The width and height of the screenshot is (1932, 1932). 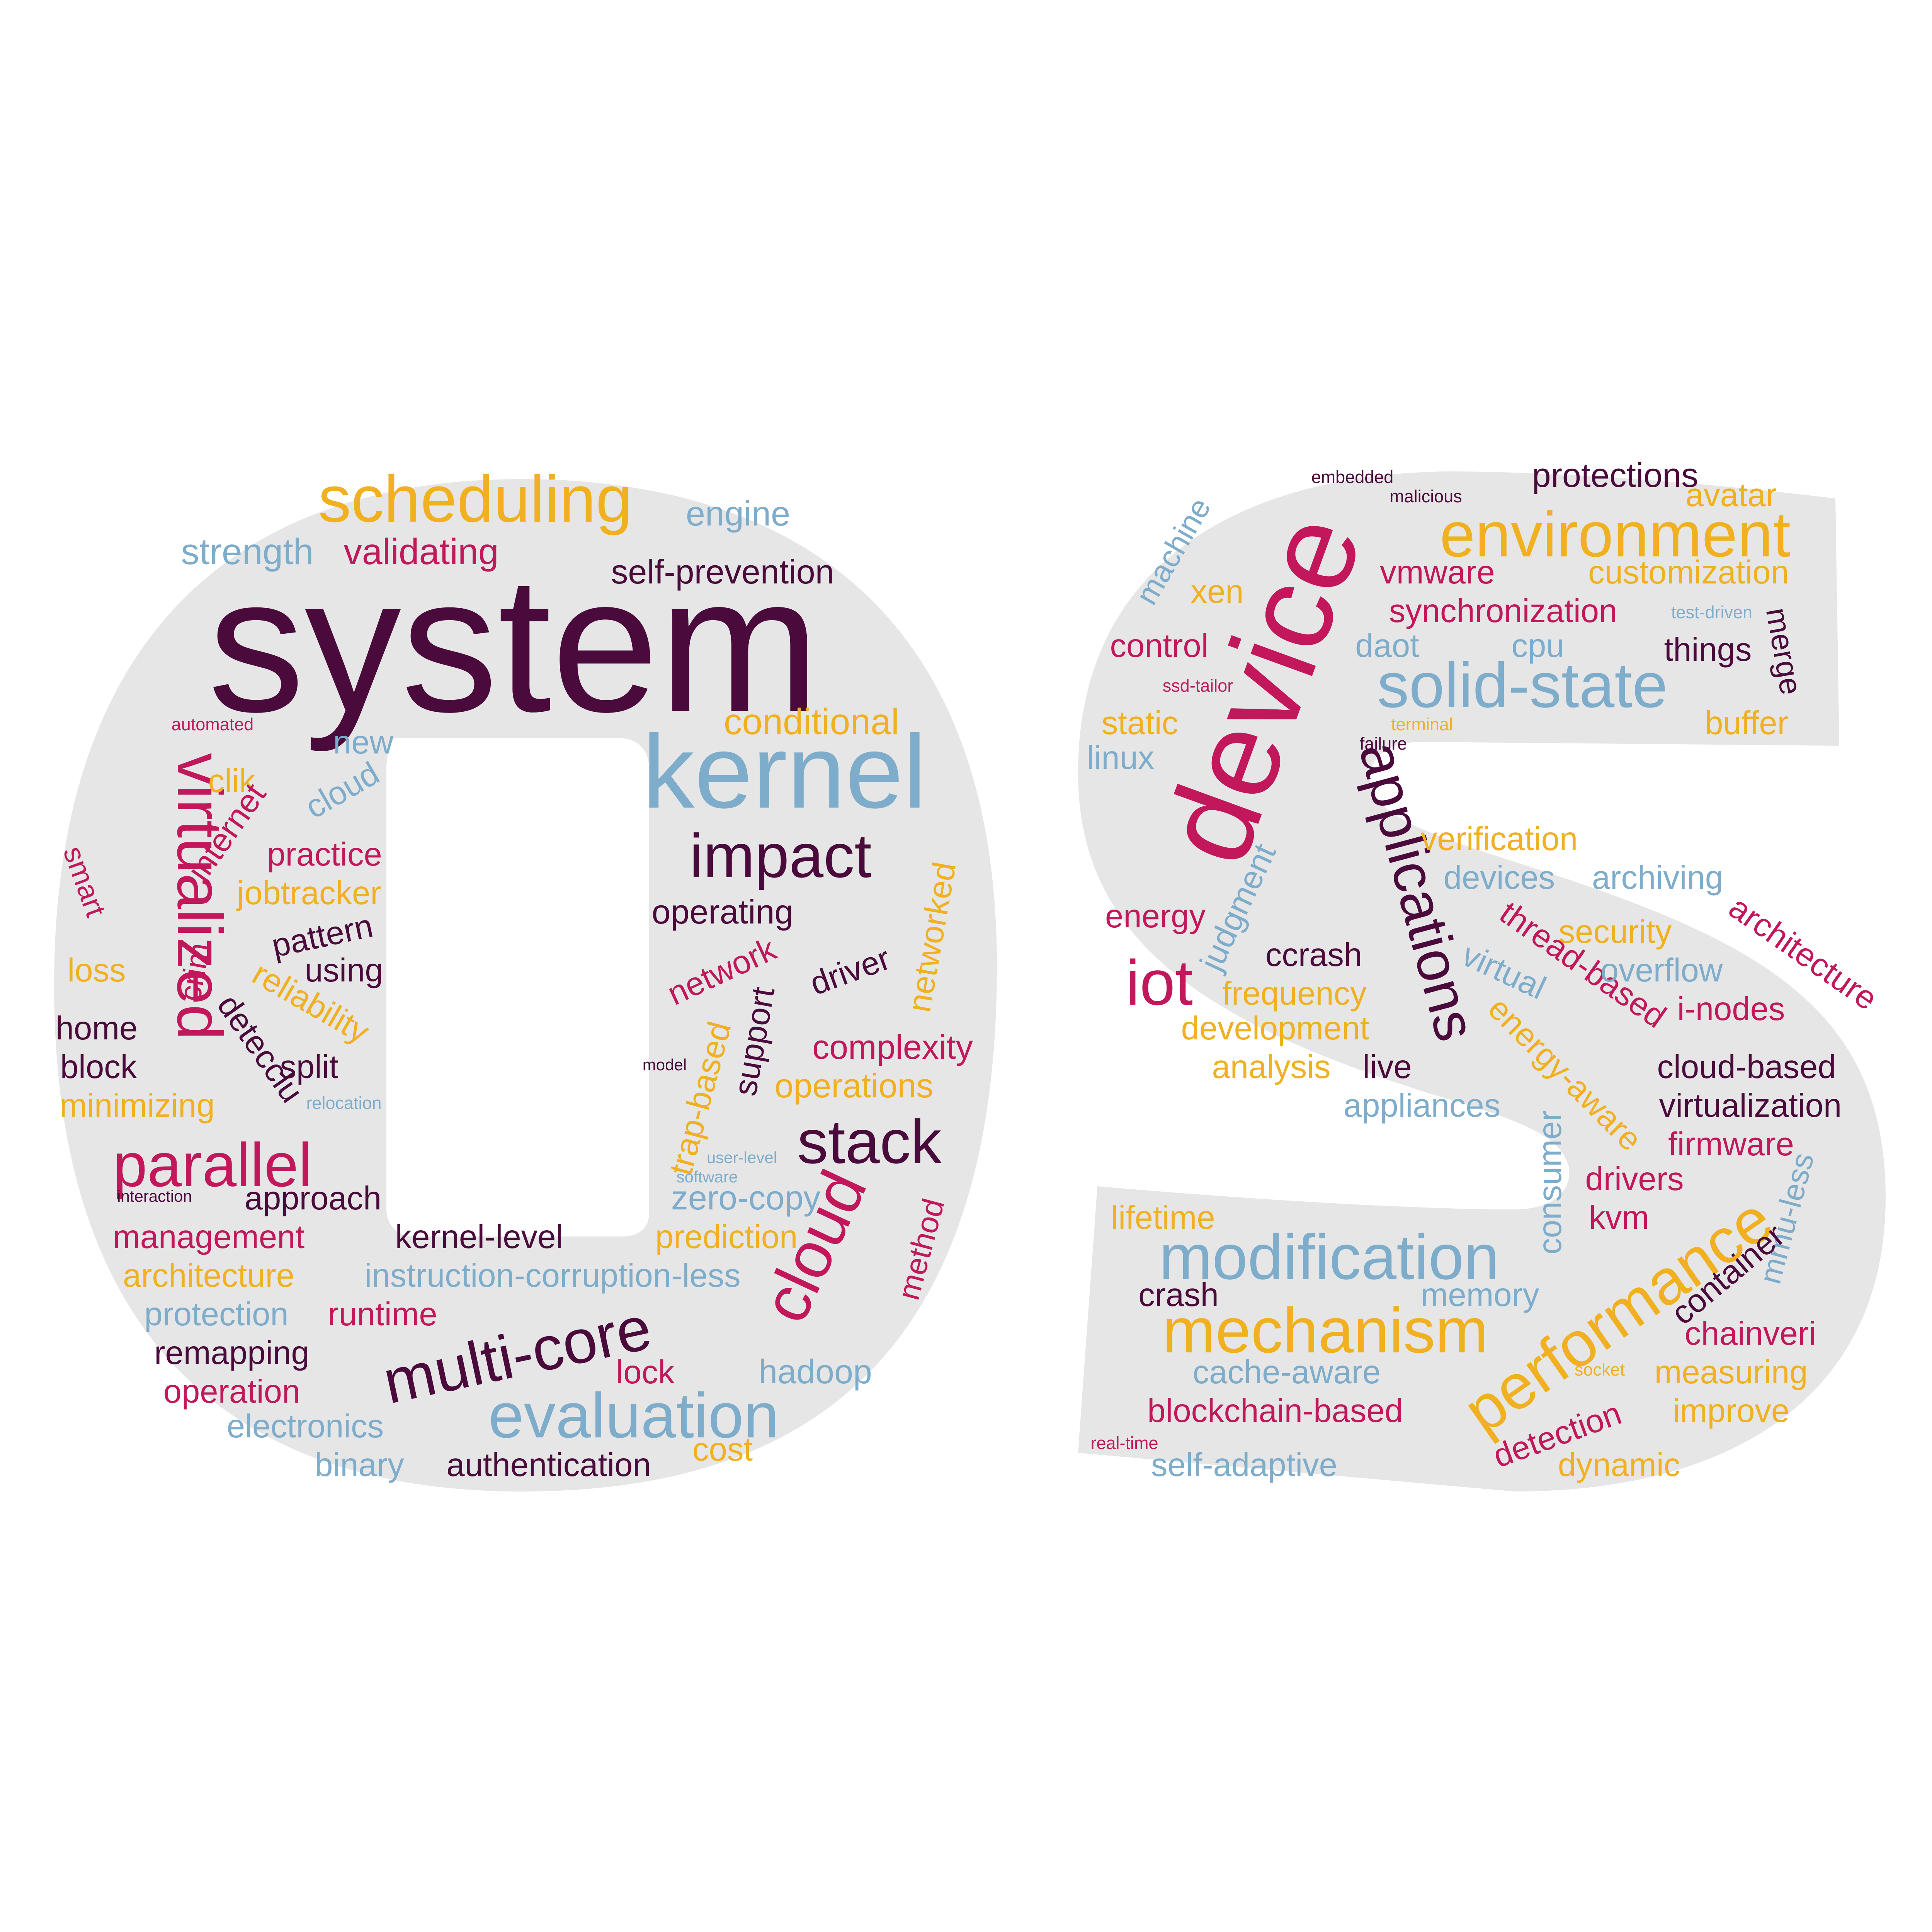 What do you see at coordinates (1731, 496) in the screenshot?
I see `word-avatar: avatar` at bounding box center [1731, 496].